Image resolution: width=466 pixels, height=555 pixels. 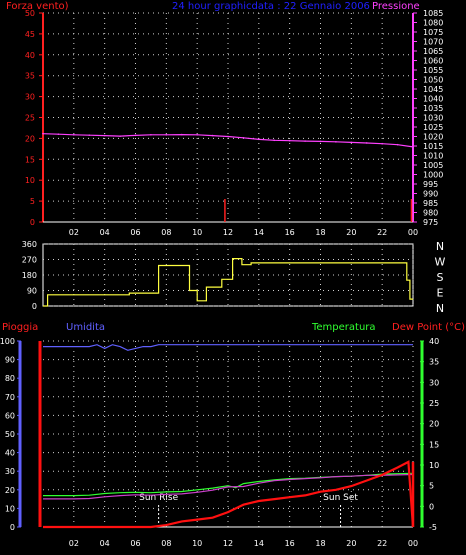 I want to click on bot-hour-tick-12: 12, so click(x=228, y=543).